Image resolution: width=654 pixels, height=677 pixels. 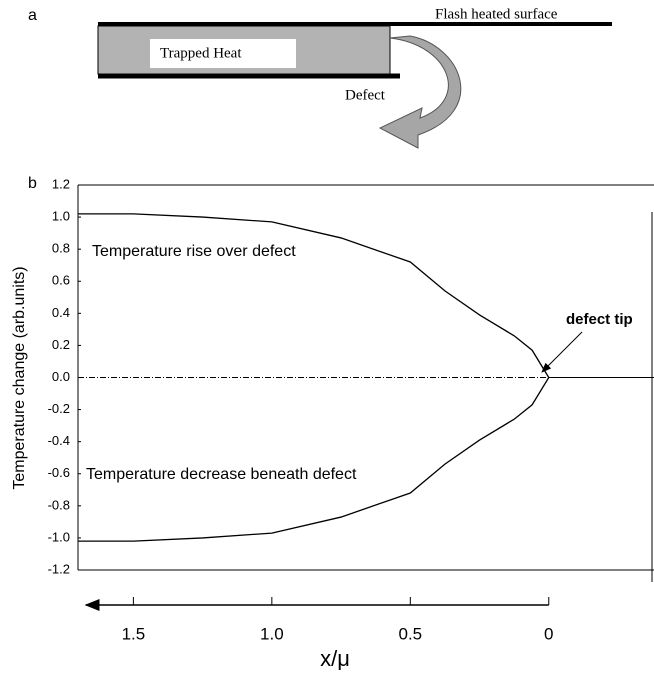 I want to click on label-box, so click(x=223, y=53).